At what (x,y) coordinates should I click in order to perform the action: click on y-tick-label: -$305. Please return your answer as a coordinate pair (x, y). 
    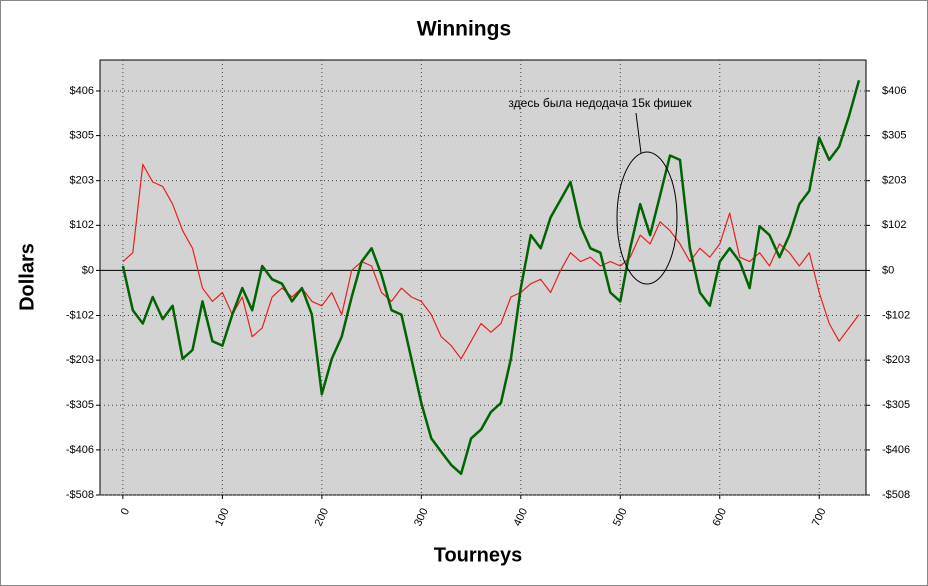
    Looking at the image, I should click on (80, 405).